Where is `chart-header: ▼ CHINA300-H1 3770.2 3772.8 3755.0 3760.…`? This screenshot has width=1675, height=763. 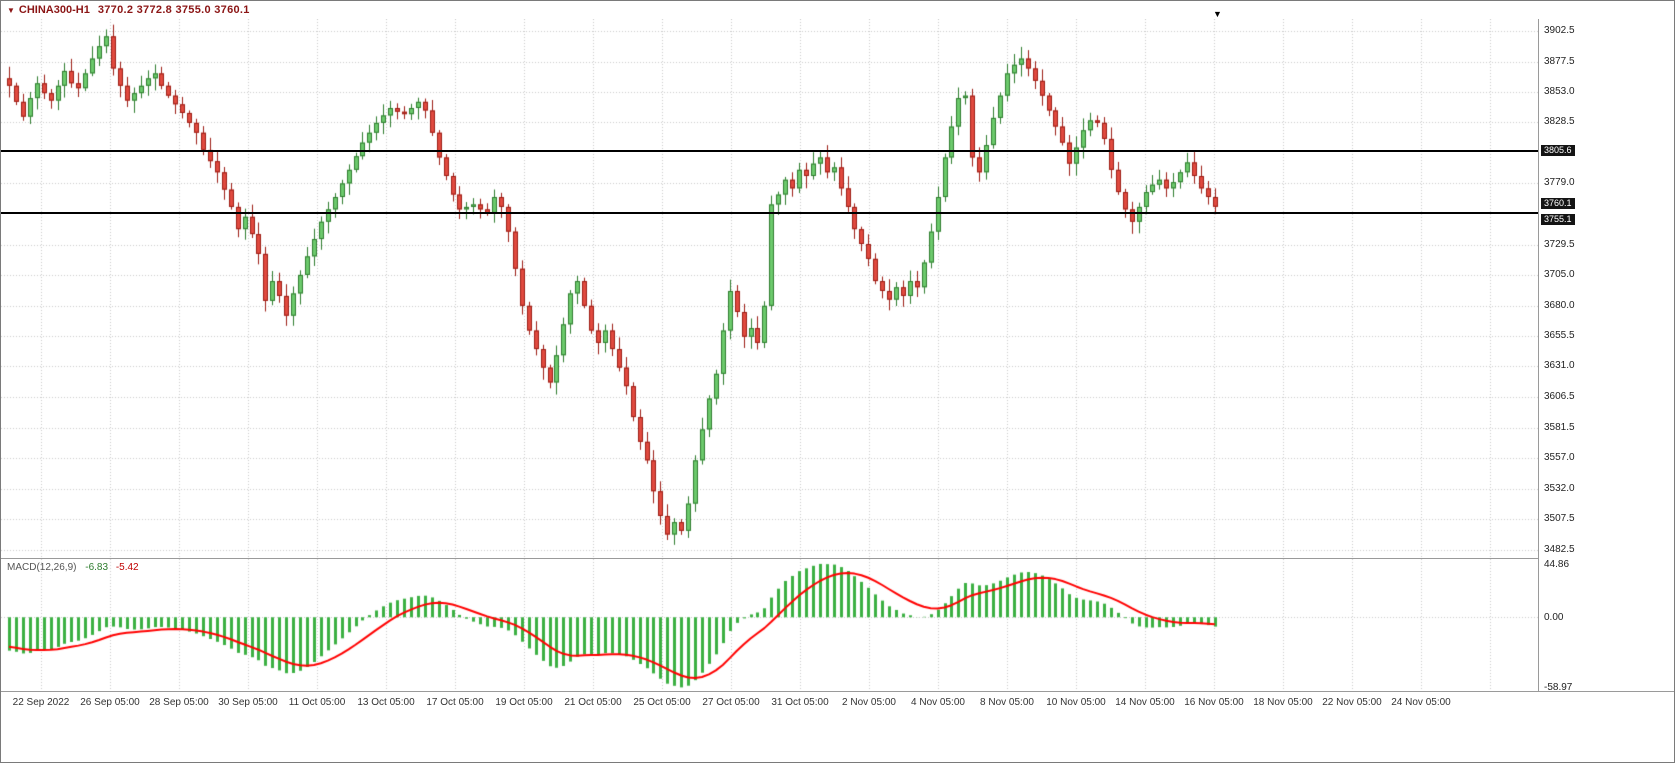
chart-header: ▼ CHINA300-H1 3770.2 3772.8 3755.0 3760.… is located at coordinates (837, 10).